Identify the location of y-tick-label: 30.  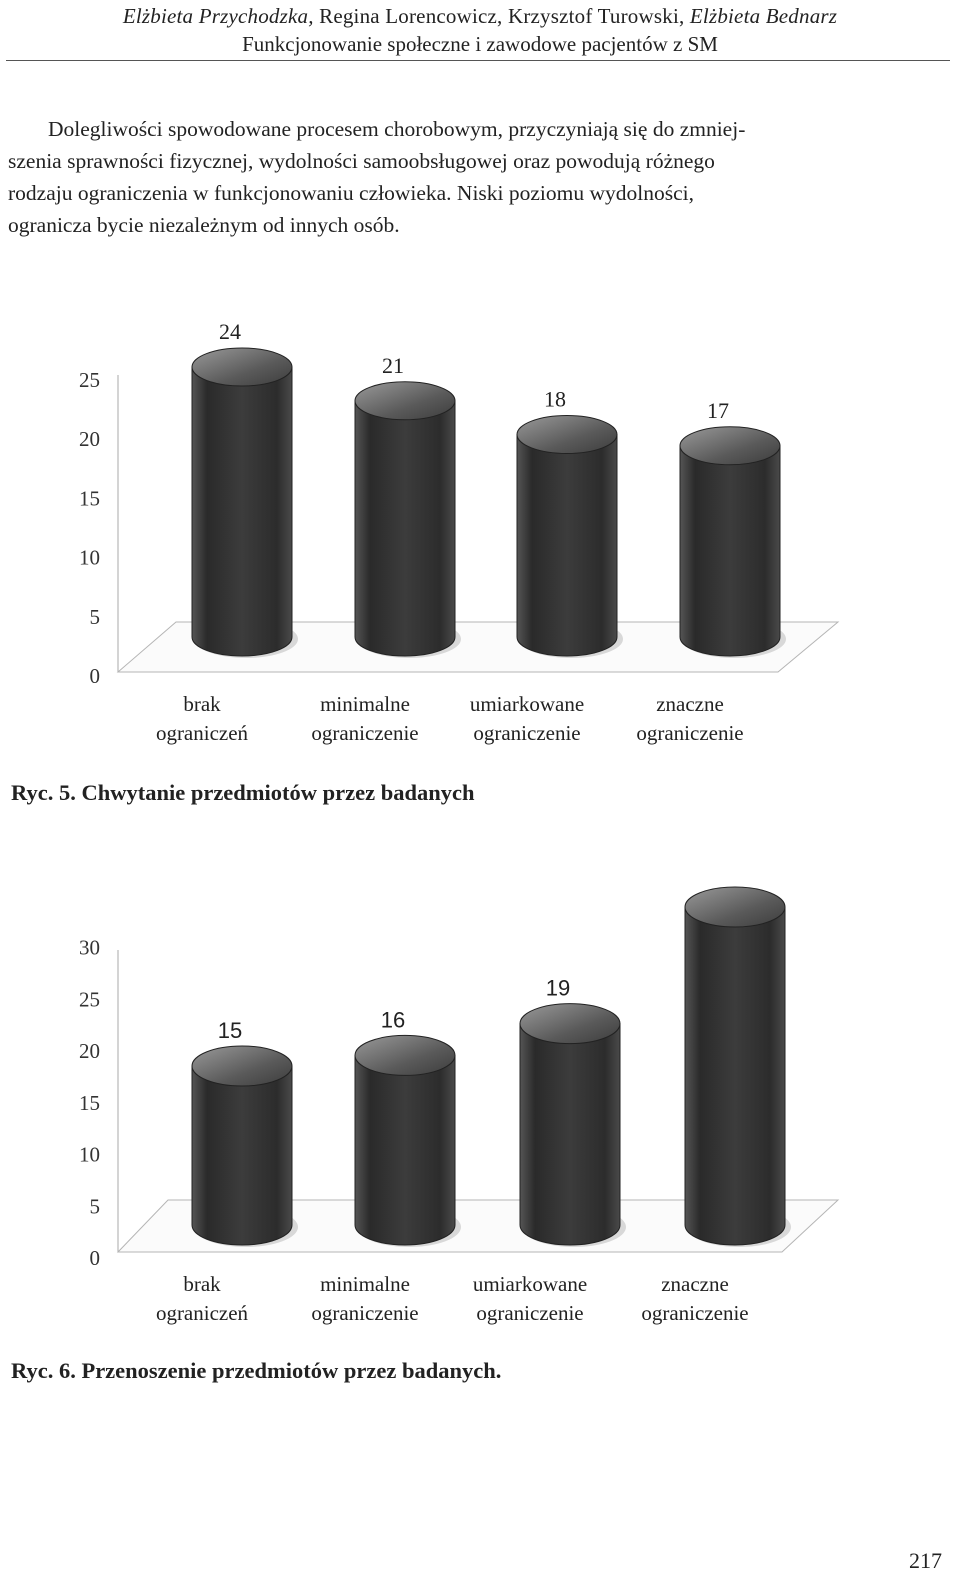
(89, 948).